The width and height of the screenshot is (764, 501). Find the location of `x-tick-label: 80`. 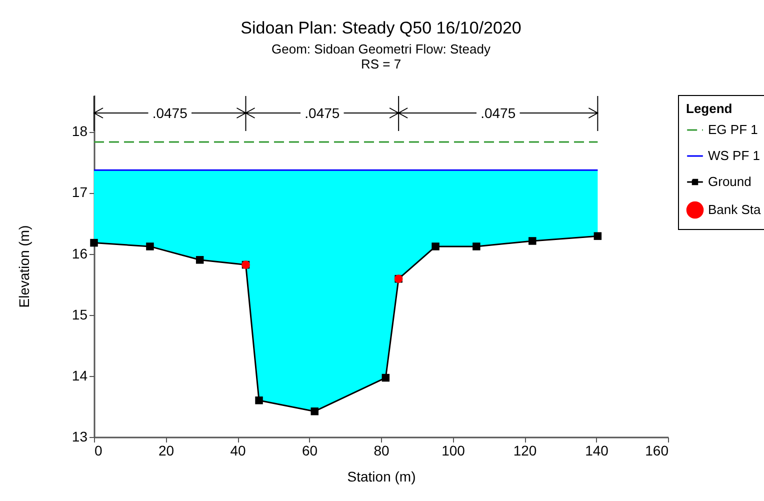

x-tick-label: 80 is located at coordinates (382, 450).